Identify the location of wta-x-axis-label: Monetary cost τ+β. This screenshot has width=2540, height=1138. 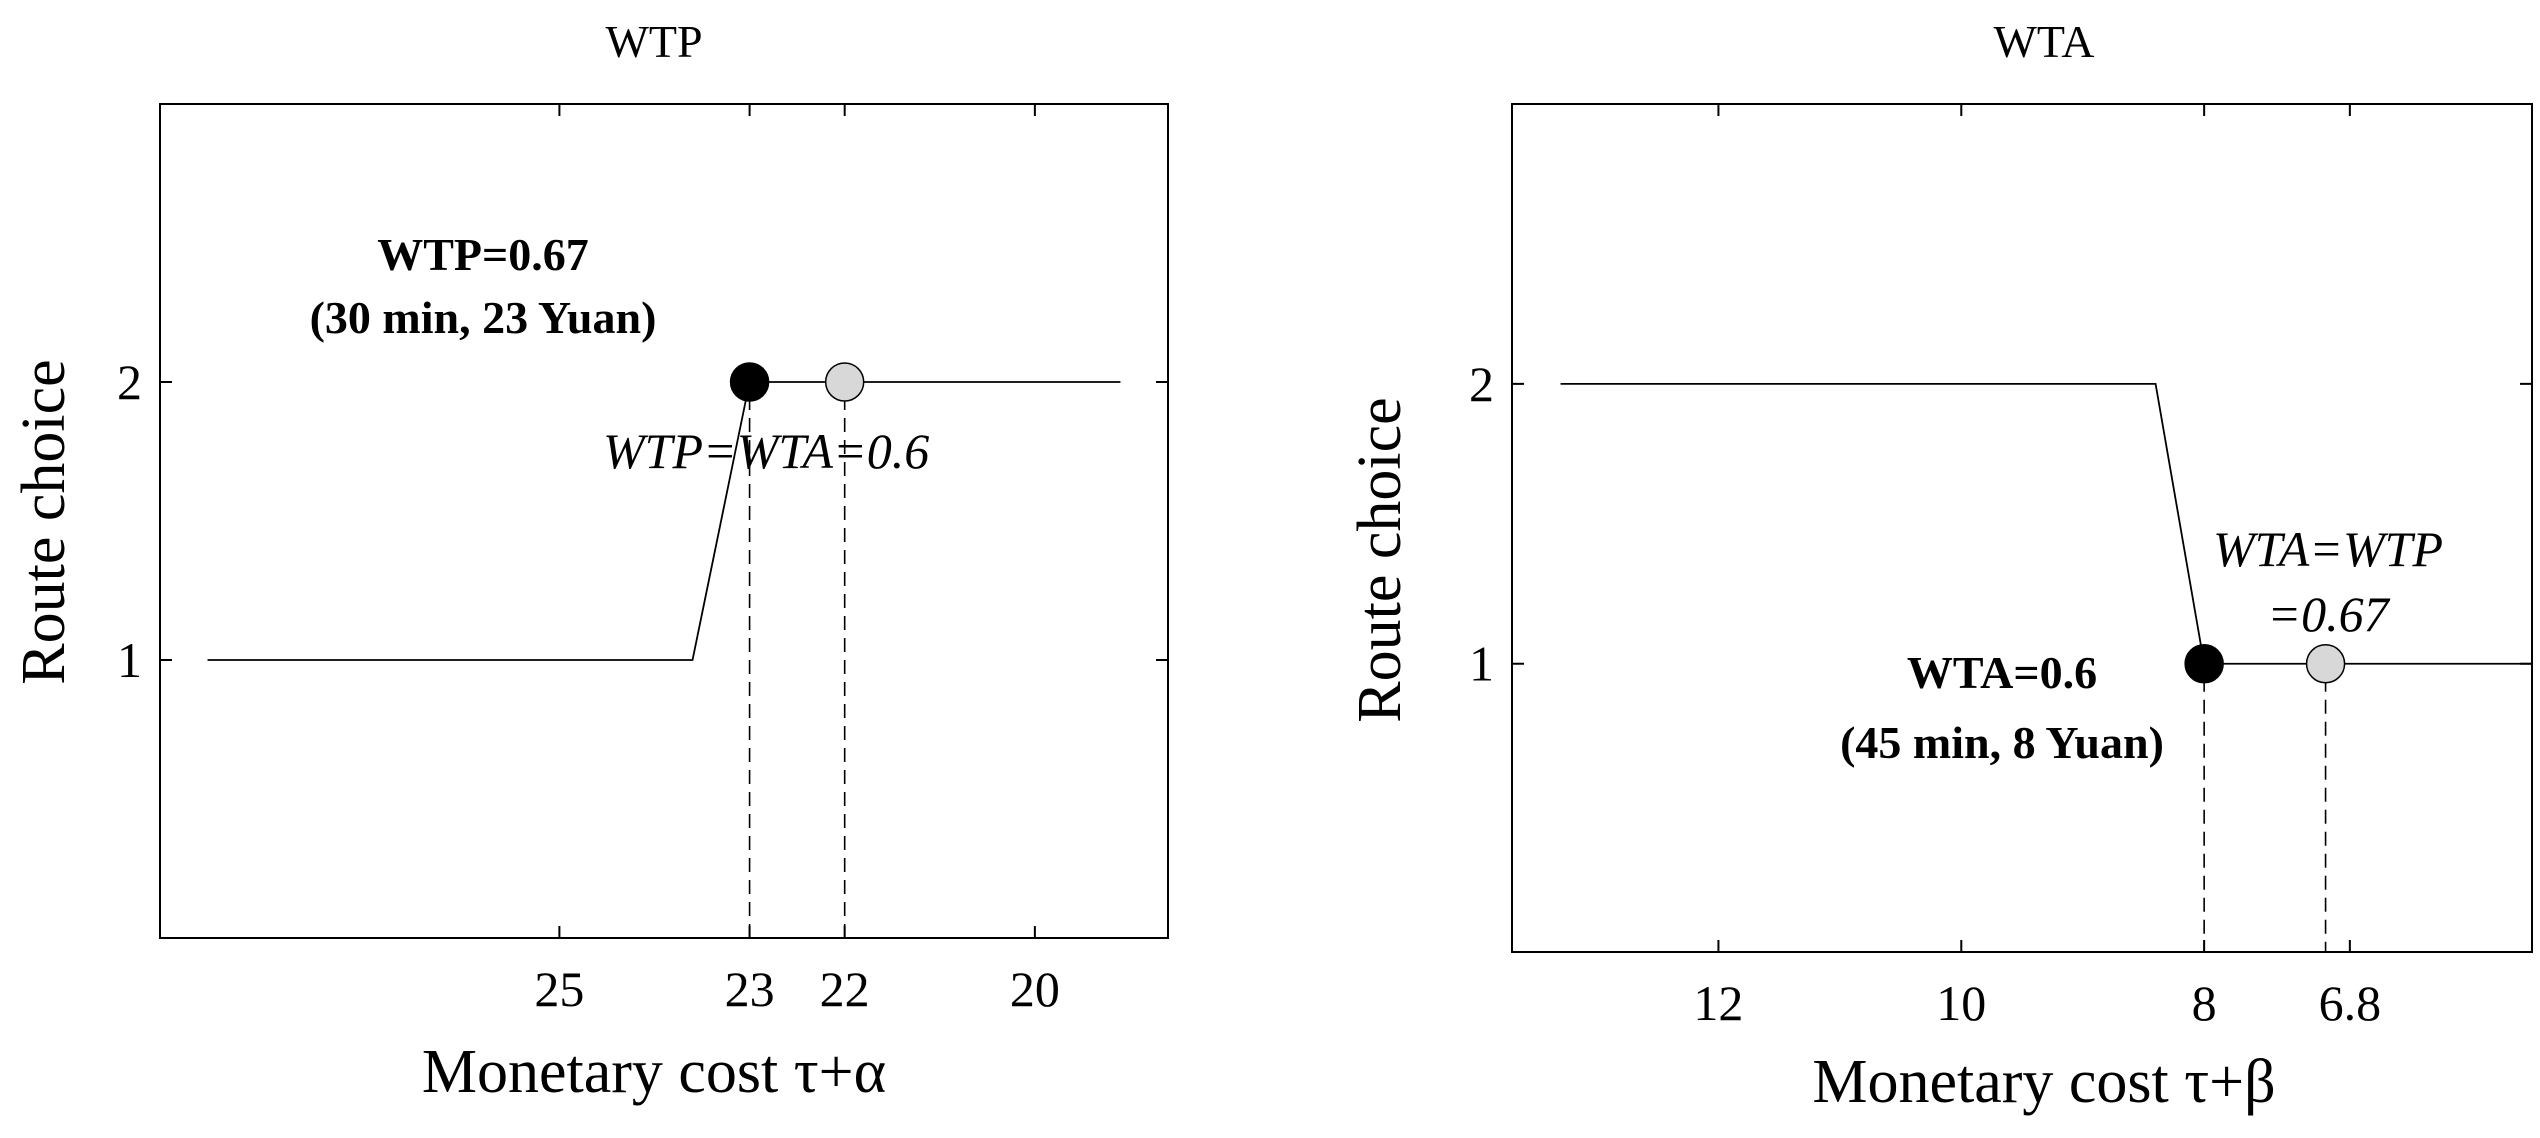
(2043, 1082).